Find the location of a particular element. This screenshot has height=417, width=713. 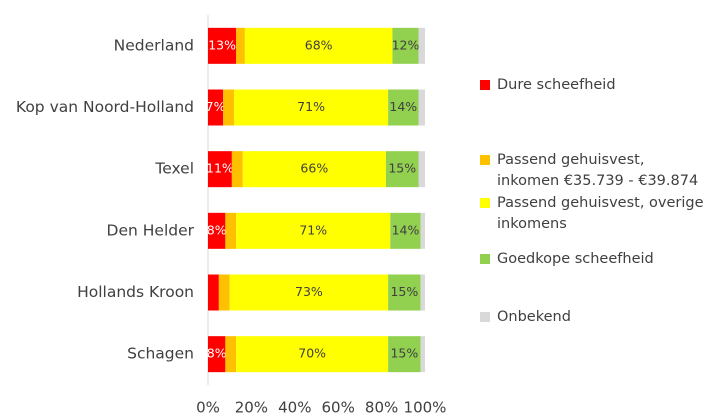

legend-entry: Dure scheefheid is located at coordinates (595, 85).